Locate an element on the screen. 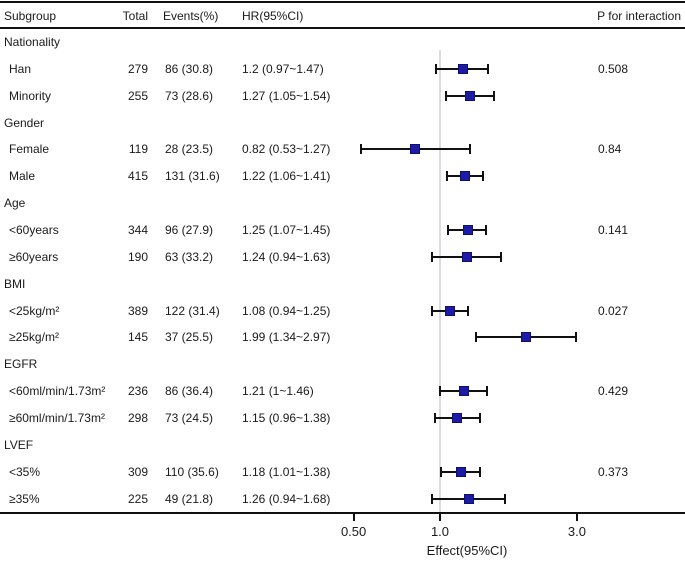 The image size is (685, 566). total-cell: 298 is located at coordinates (137, 417).